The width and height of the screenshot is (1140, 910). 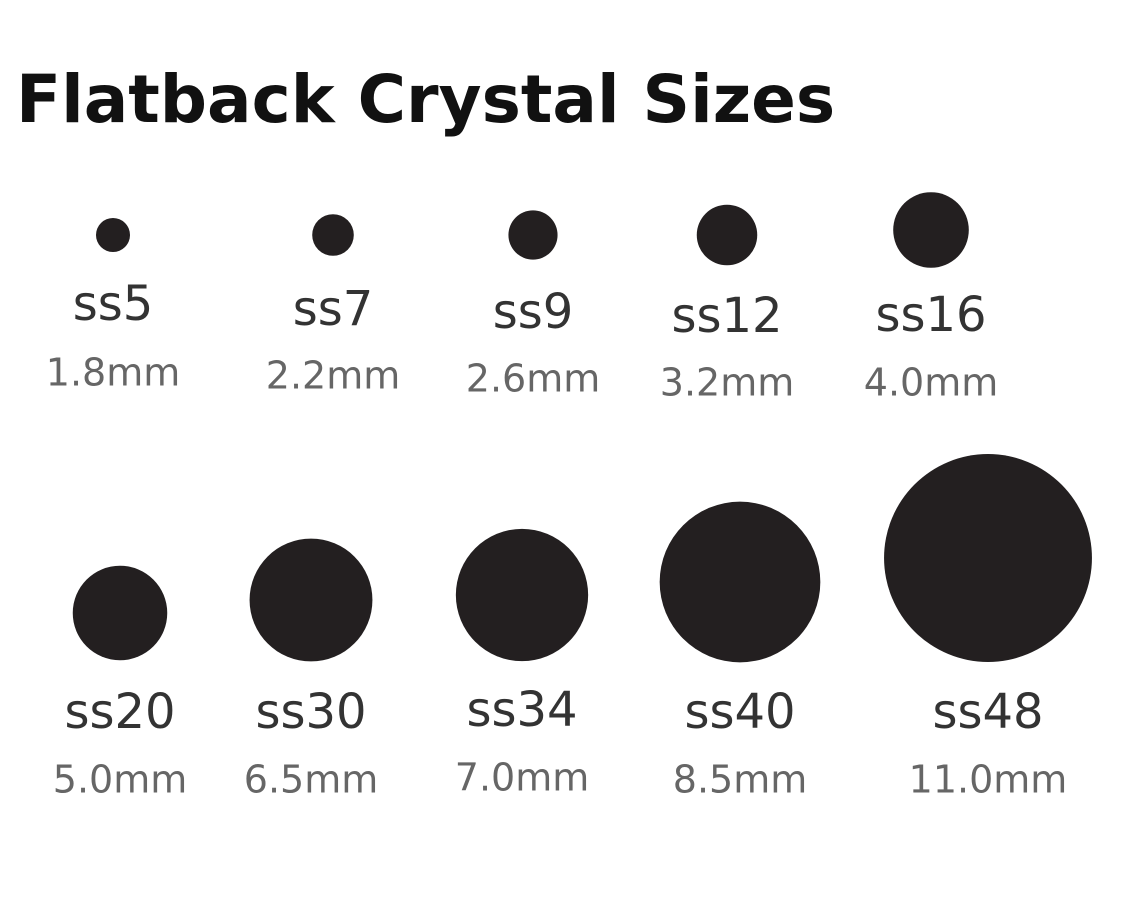 I want to click on size-name: ss30, so click(x=310, y=712).